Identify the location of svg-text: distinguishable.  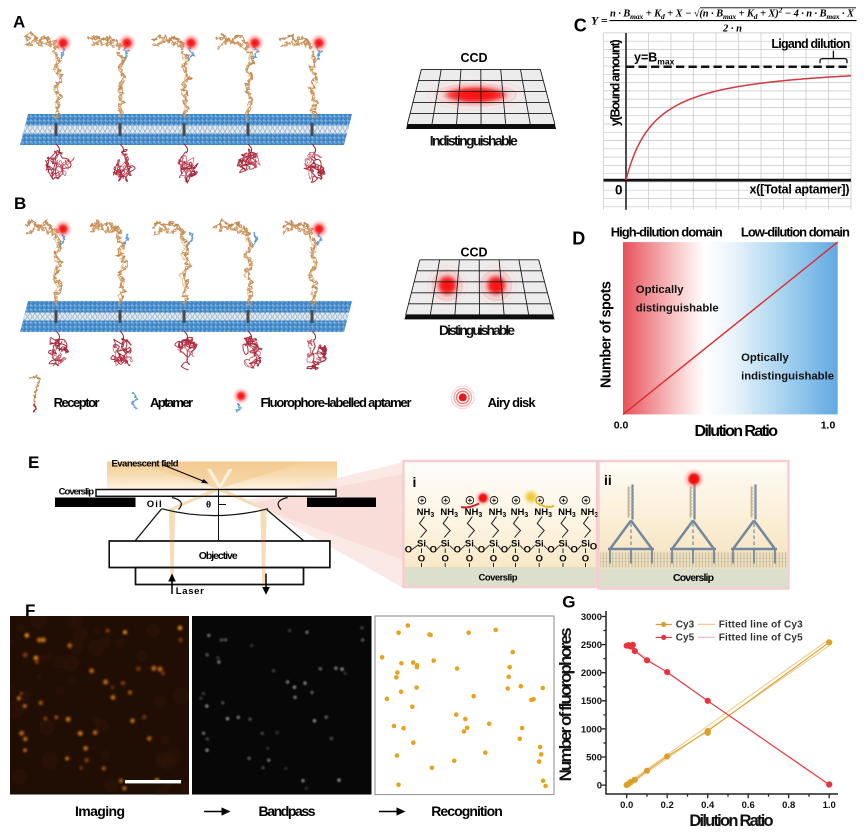
(677, 309).